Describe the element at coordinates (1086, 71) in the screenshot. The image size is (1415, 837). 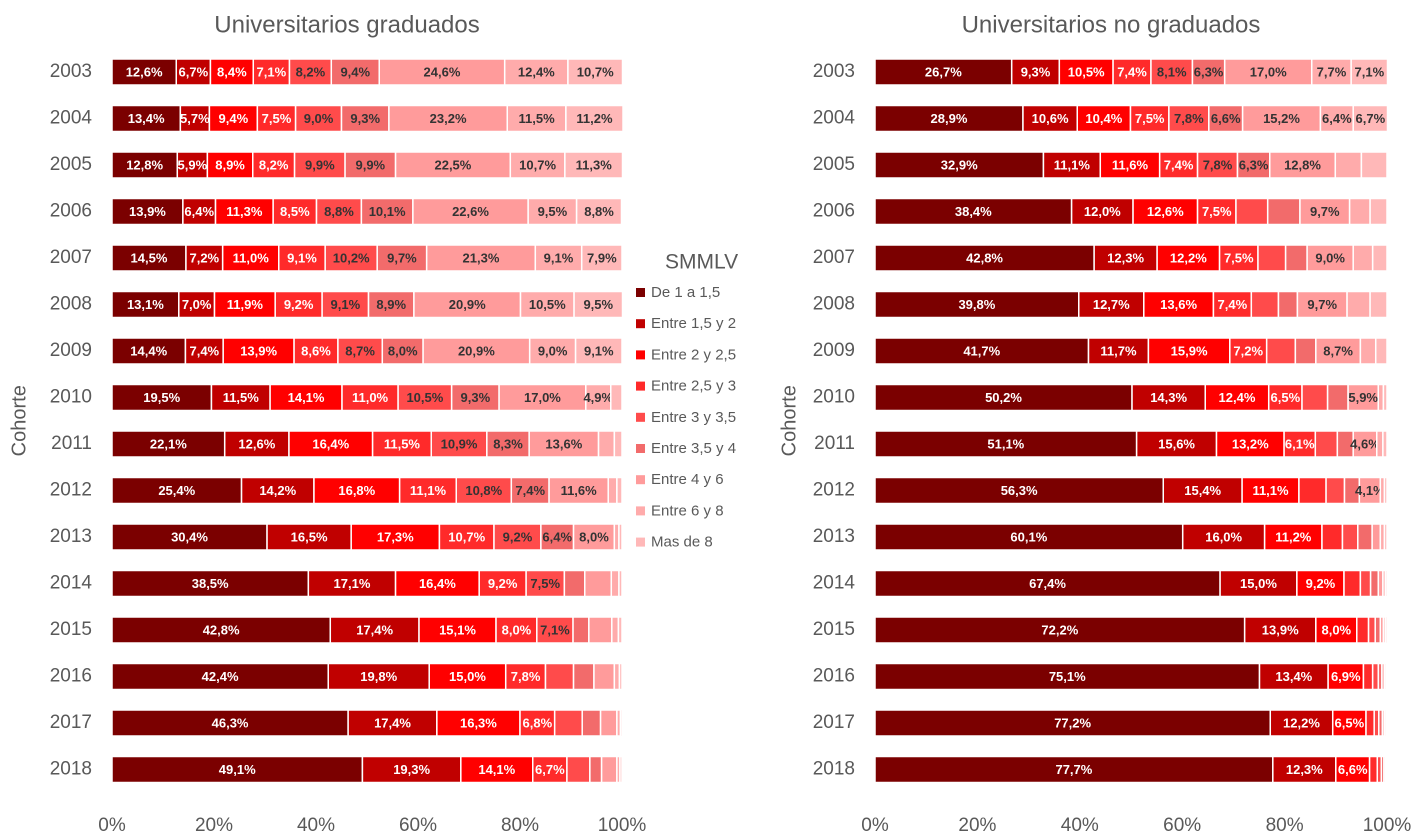
I see `data-label: 10,5%` at that location.